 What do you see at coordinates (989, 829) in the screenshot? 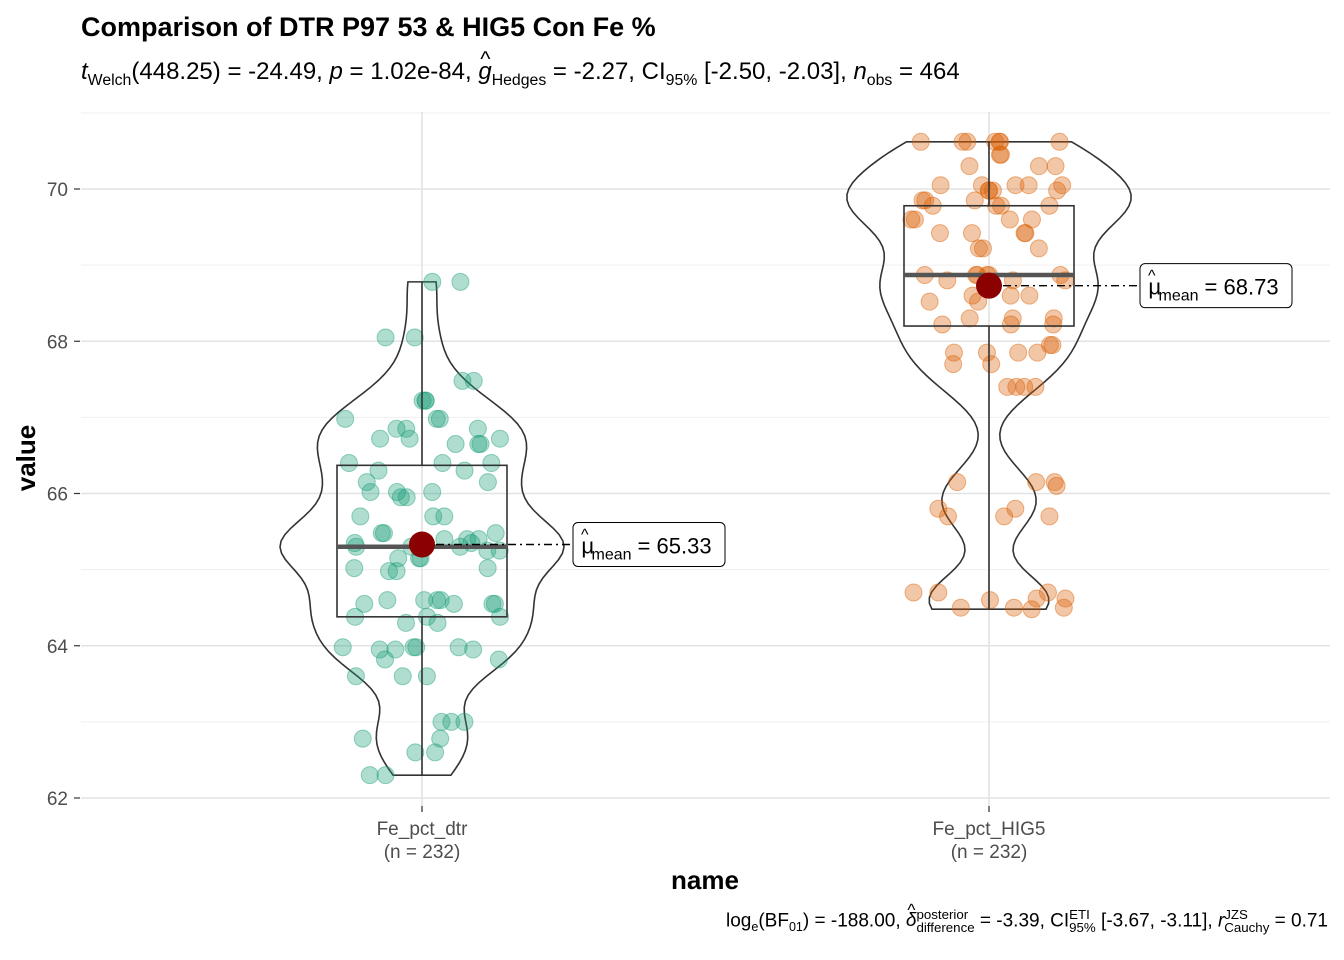
I see `x-tick-label: Fe_pct_HIG5` at bounding box center [989, 829].